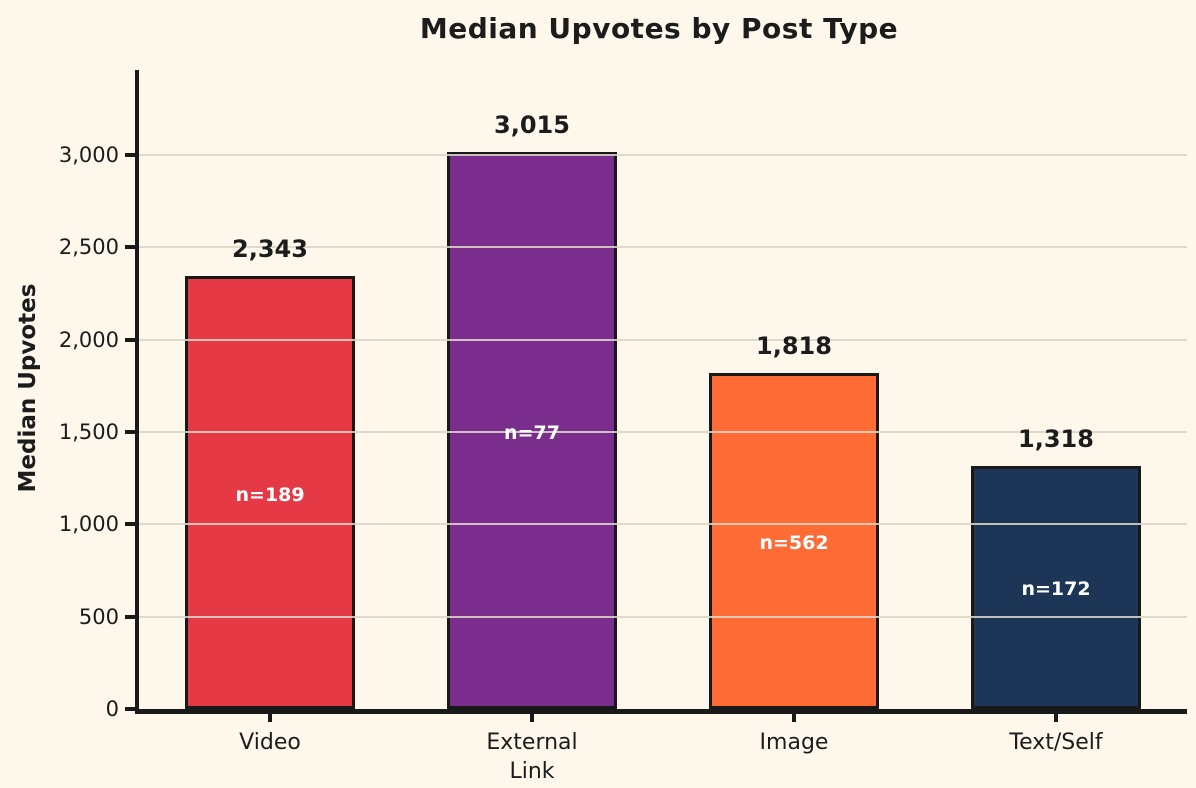 The height and width of the screenshot is (788, 1196). What do you see at coordinates (88, 247) in the screenshot?
I see `y-tick-label: 2,500` at bounding box center [88, 247].